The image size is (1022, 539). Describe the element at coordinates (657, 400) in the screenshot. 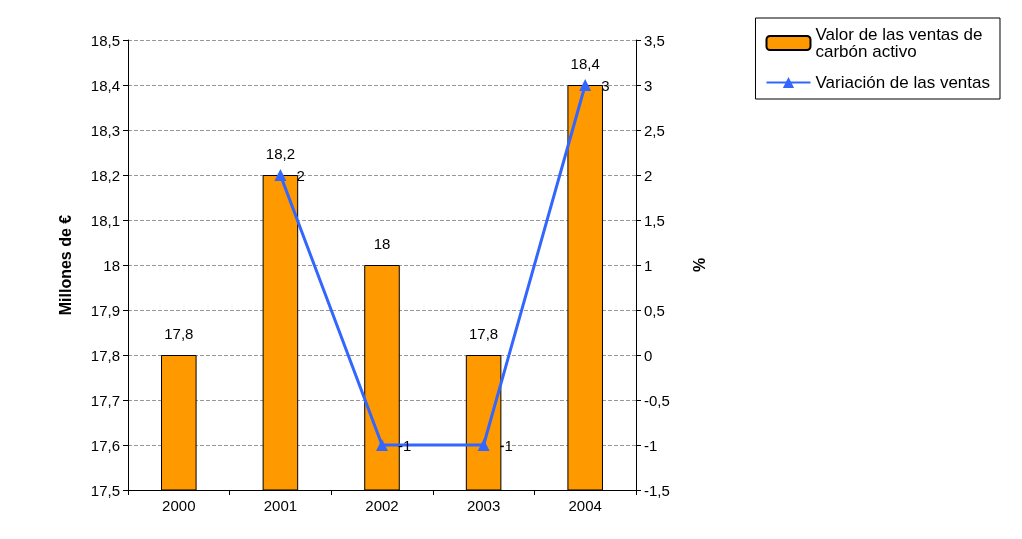

I see `y2-tick-label: -0,5` at that location.